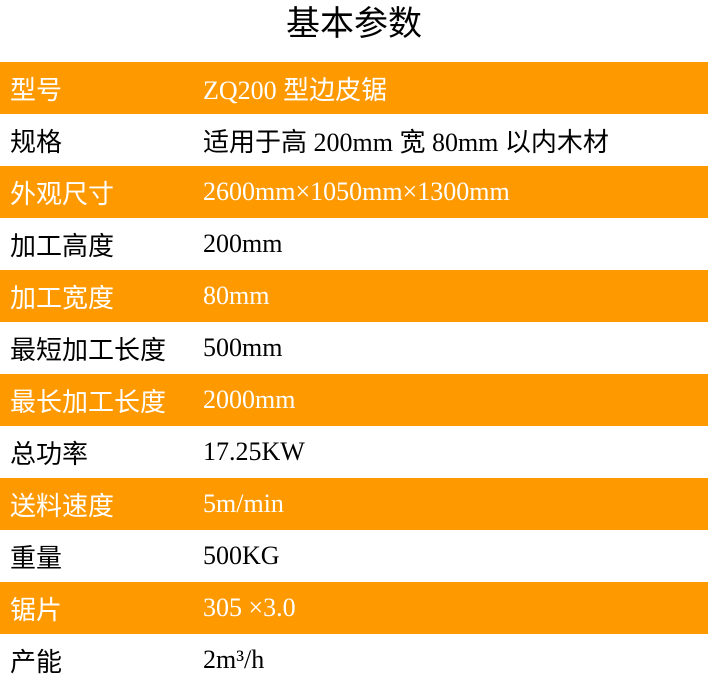  I want to click on table-row: 规格 适用于高 200mm 宽 80mm 以内木材, so click(354, 140).